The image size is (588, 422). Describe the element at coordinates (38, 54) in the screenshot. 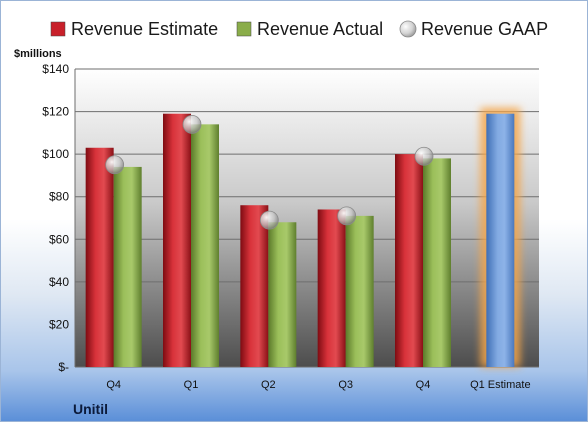

I see `y-axis-unit: $millions` at that location.